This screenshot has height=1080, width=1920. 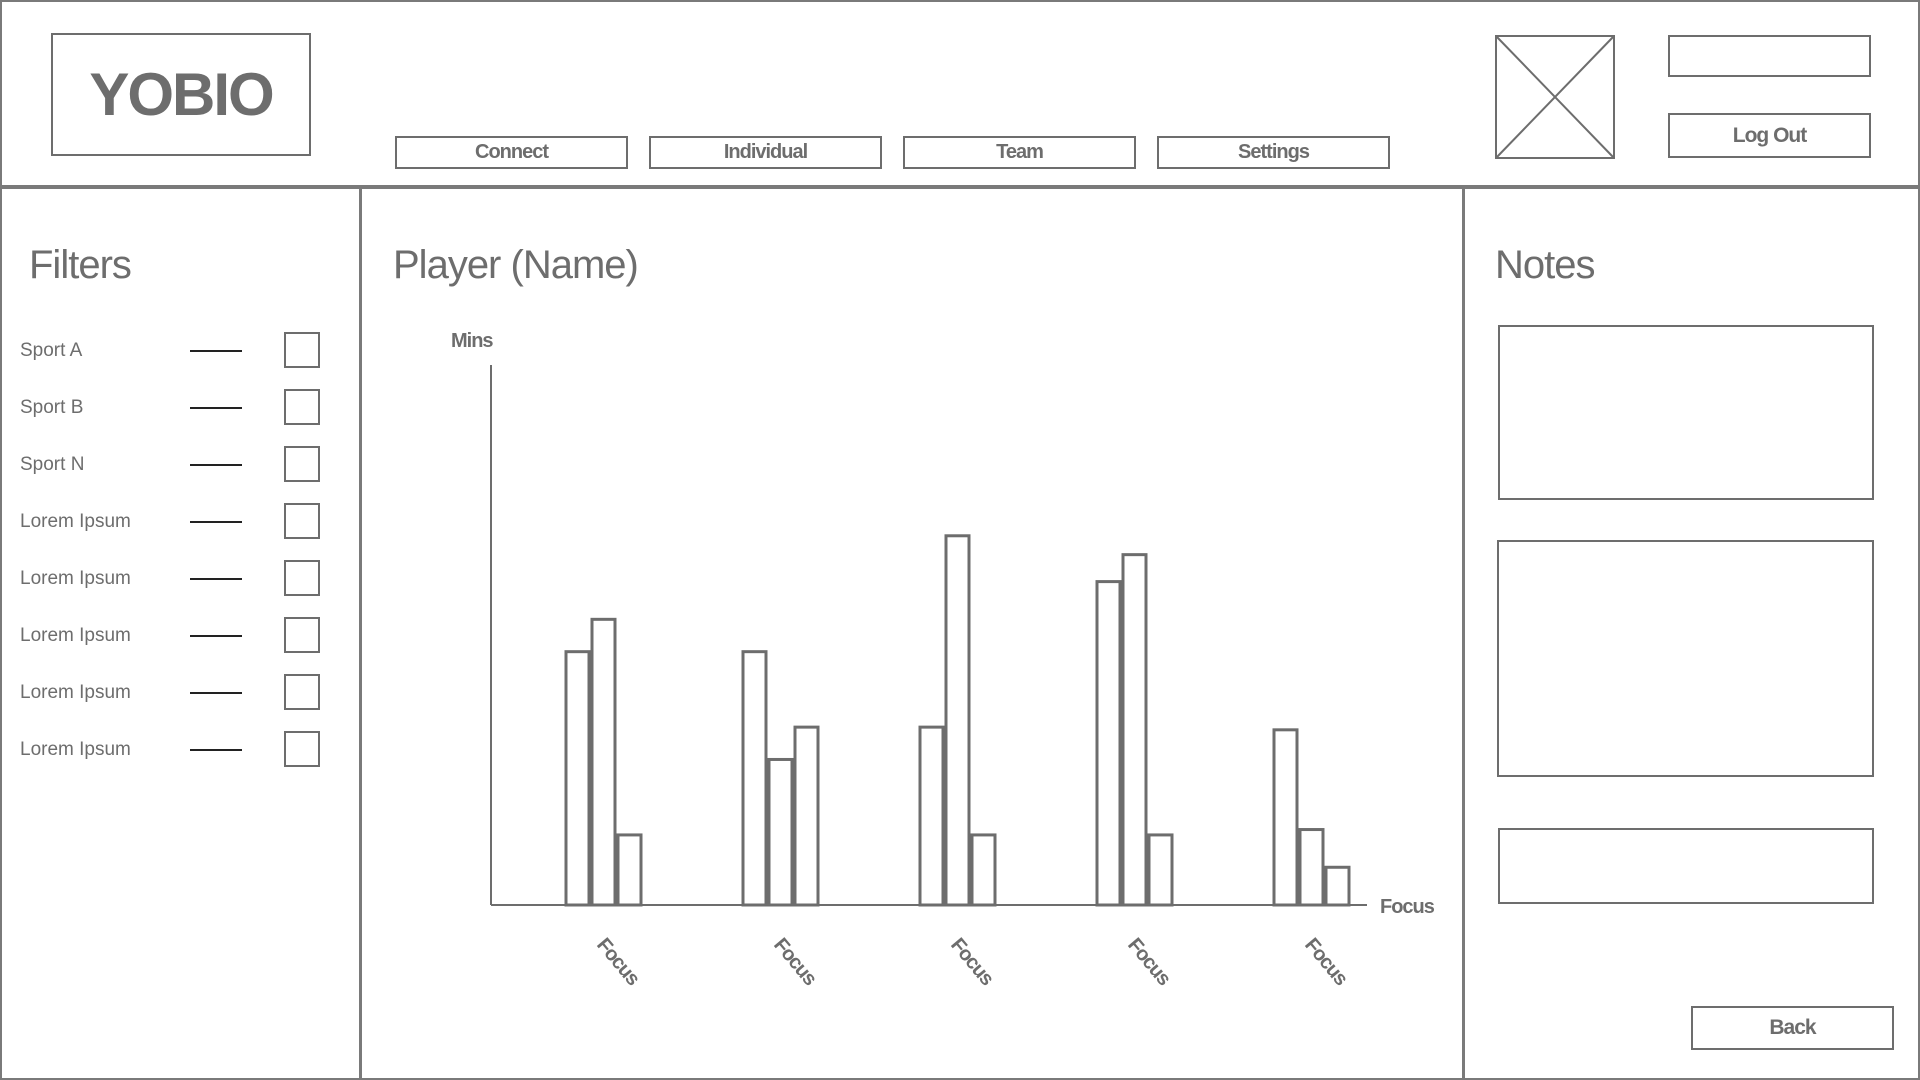 What do you see at coordinates (181, 94) in the screenshot?
I see `logo: YOBIO` at bounding box center [181, 94].